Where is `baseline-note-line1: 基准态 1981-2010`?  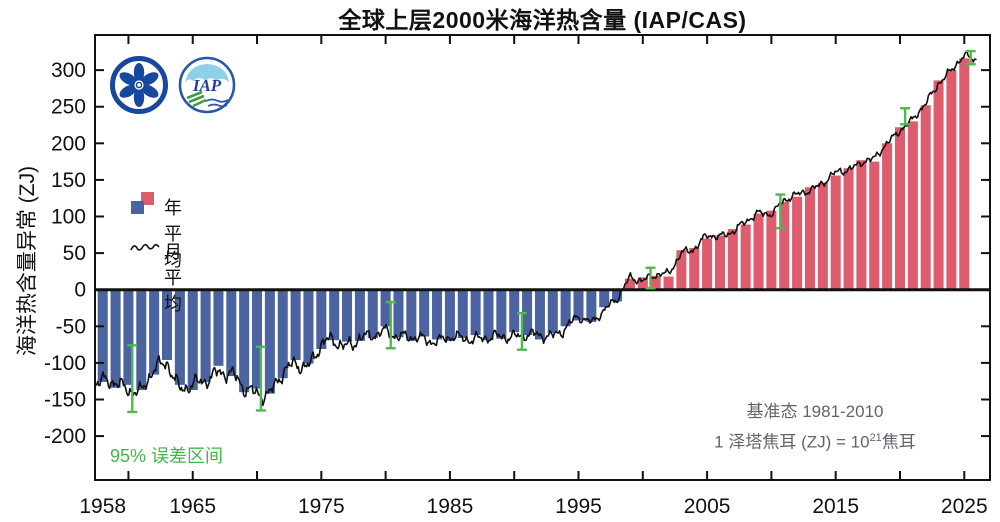
baseline-note-line1: 基准态 1981-2010 is located at coordinates (815, 411).